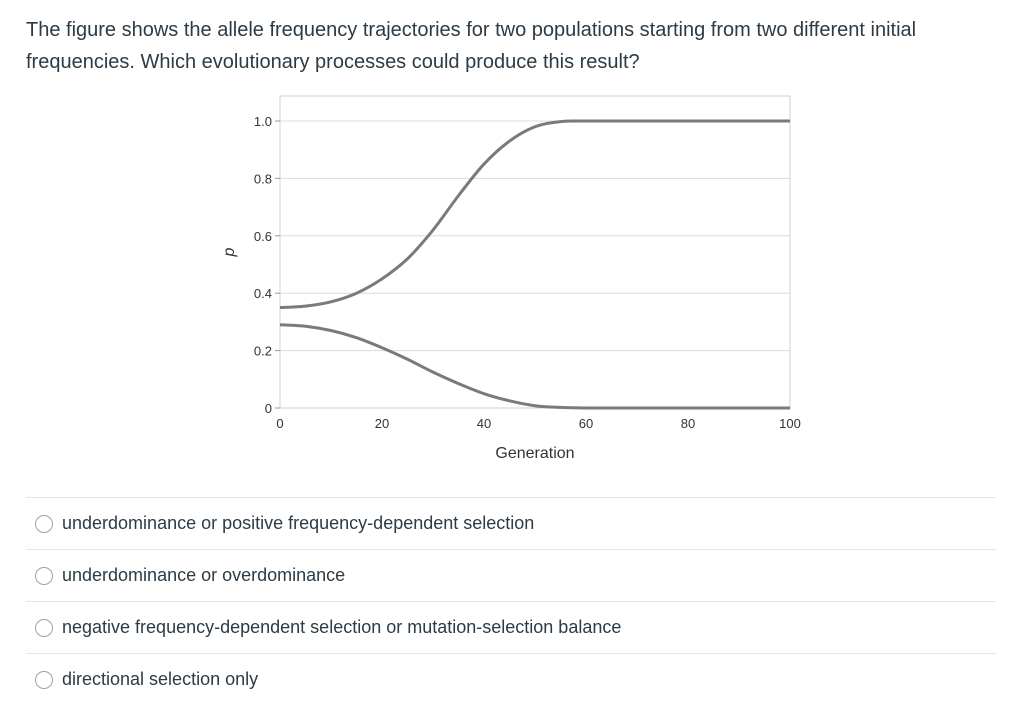  What do you see at coordinates (204, 575) in the screenshot?
I see `answer-label: underdominance or overdominance` at bounding box center [204, 575].